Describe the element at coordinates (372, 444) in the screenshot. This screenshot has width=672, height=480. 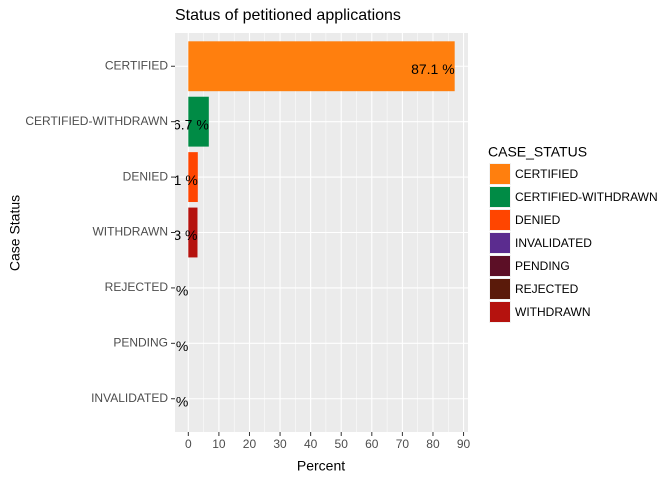
I see `x-tick-label: 60` at that location.